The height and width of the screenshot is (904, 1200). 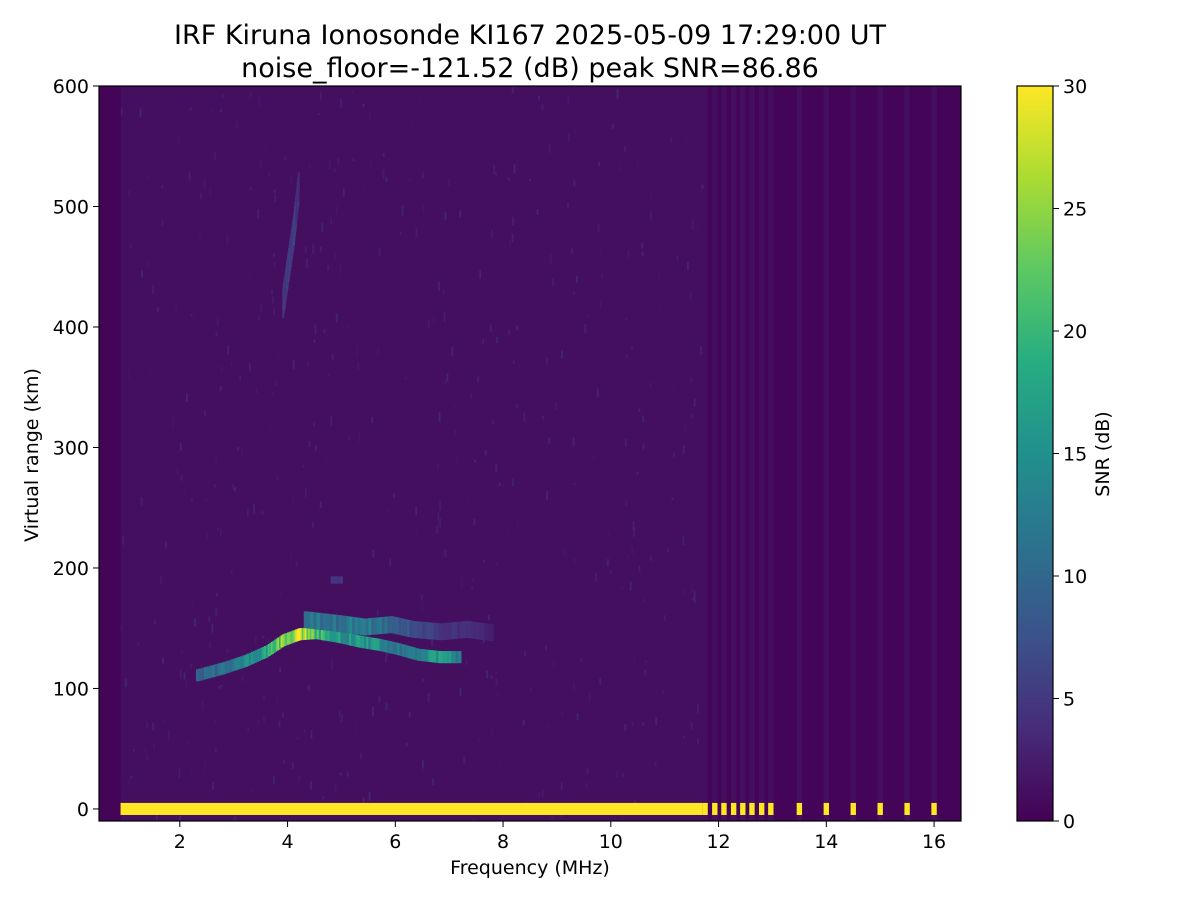 What do you see at coordinates (560, 837) in the screenshot?
I see `x-axis: 2 4 6 8 10 12 14 16` at bounding box center [560, 837].